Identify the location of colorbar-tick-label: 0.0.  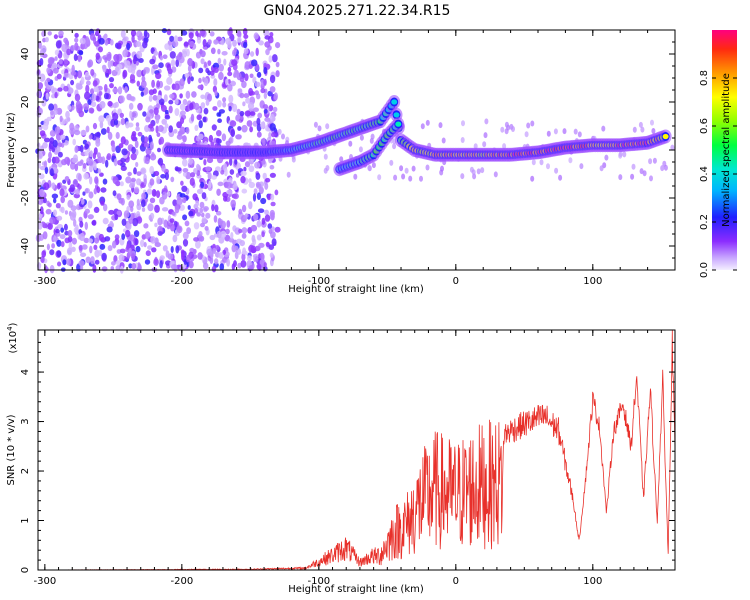
(704, 270).